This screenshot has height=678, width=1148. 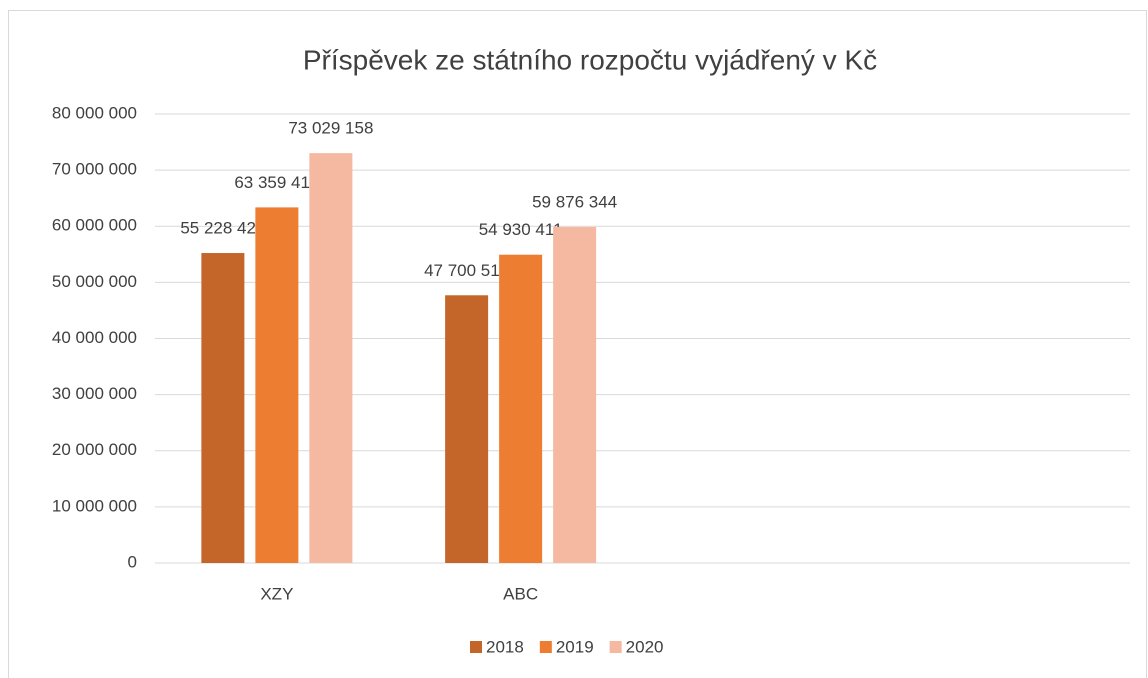 I want to click on legend-label: 2019, so click(x=575, y=646).